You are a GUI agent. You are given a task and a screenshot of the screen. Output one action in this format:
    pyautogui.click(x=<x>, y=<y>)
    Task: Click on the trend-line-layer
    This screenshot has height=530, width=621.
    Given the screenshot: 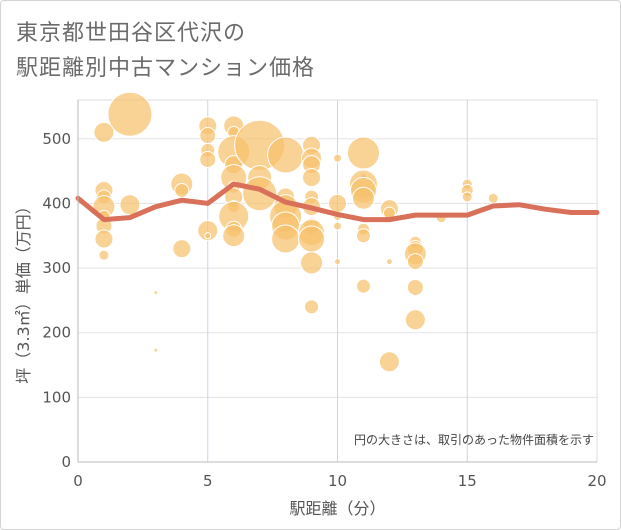 What is the action you would take?
    pyautogui.click(x=337, y=202)
    